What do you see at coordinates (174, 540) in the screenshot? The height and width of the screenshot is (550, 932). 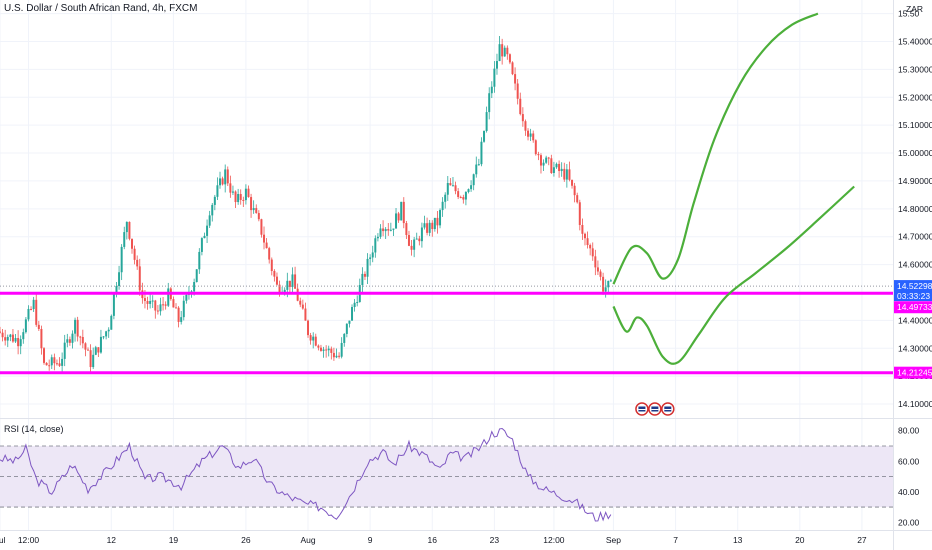 I see `time-tick-label: 19` at bounding box center [174, 540].